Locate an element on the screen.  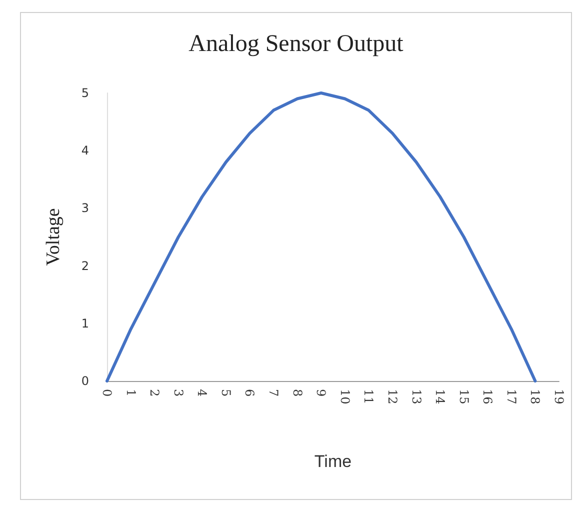
y-tick-label: 1 is located at coordinates (85, 323).